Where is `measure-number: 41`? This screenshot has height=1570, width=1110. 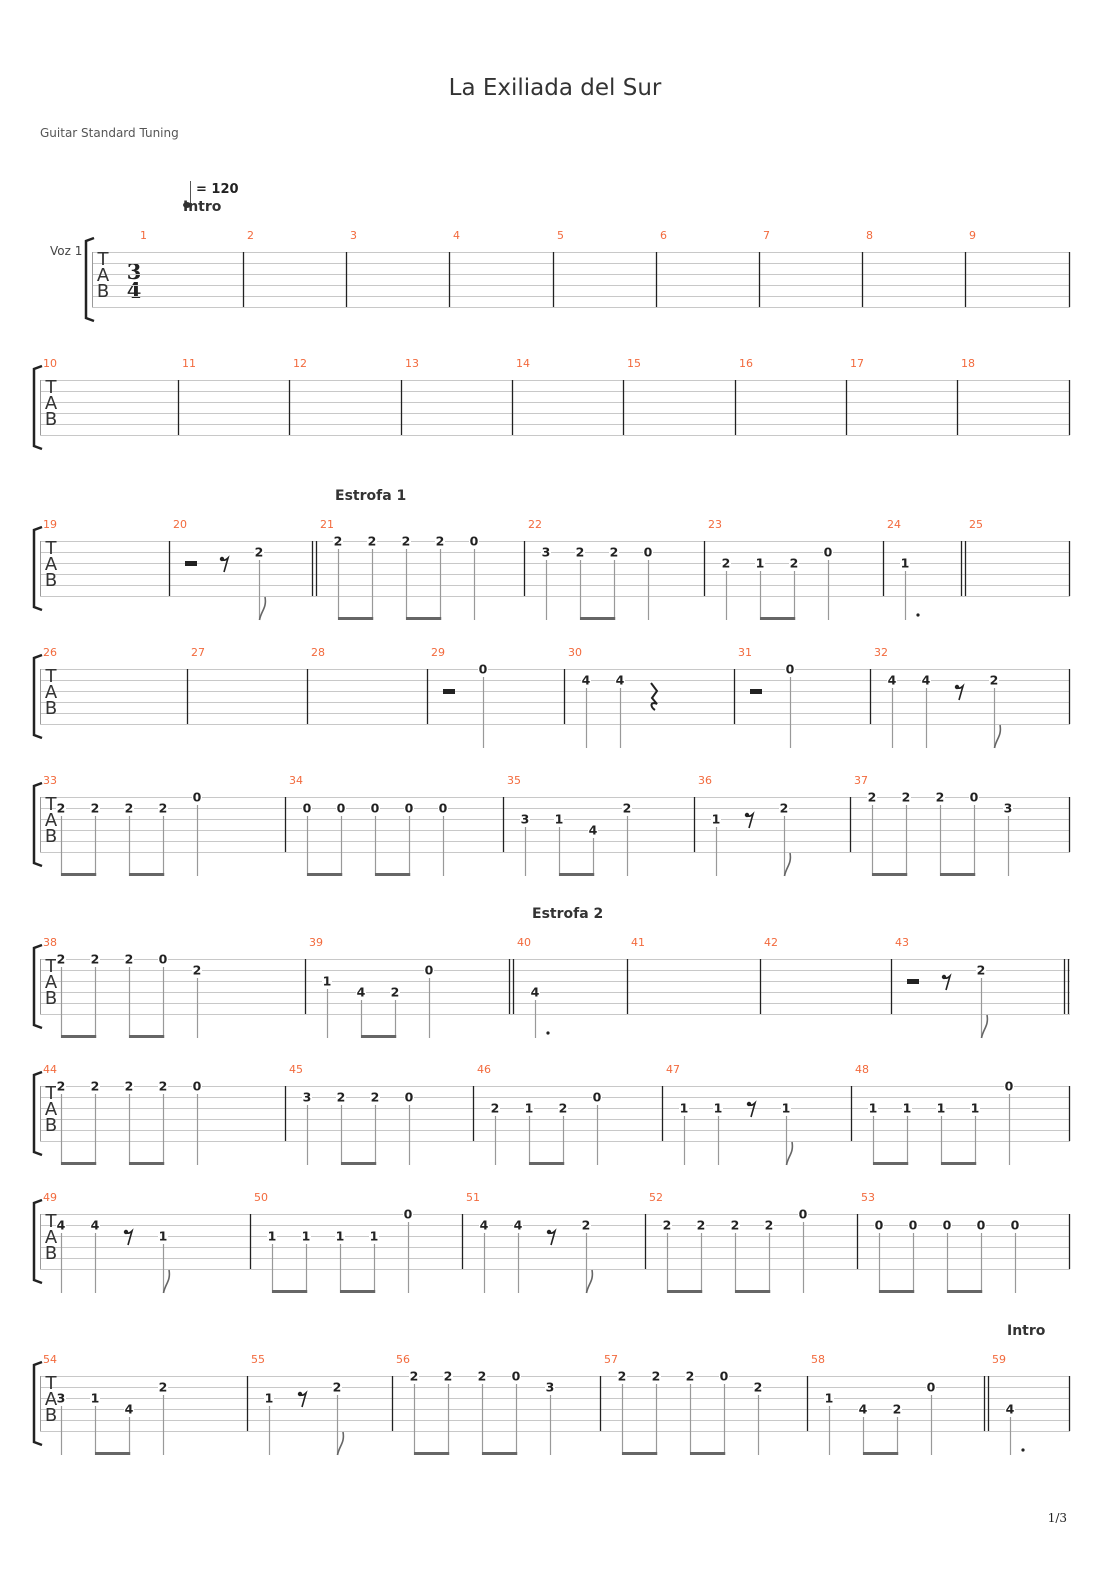 measure-number: 41 is located at coordinates (638, 942).